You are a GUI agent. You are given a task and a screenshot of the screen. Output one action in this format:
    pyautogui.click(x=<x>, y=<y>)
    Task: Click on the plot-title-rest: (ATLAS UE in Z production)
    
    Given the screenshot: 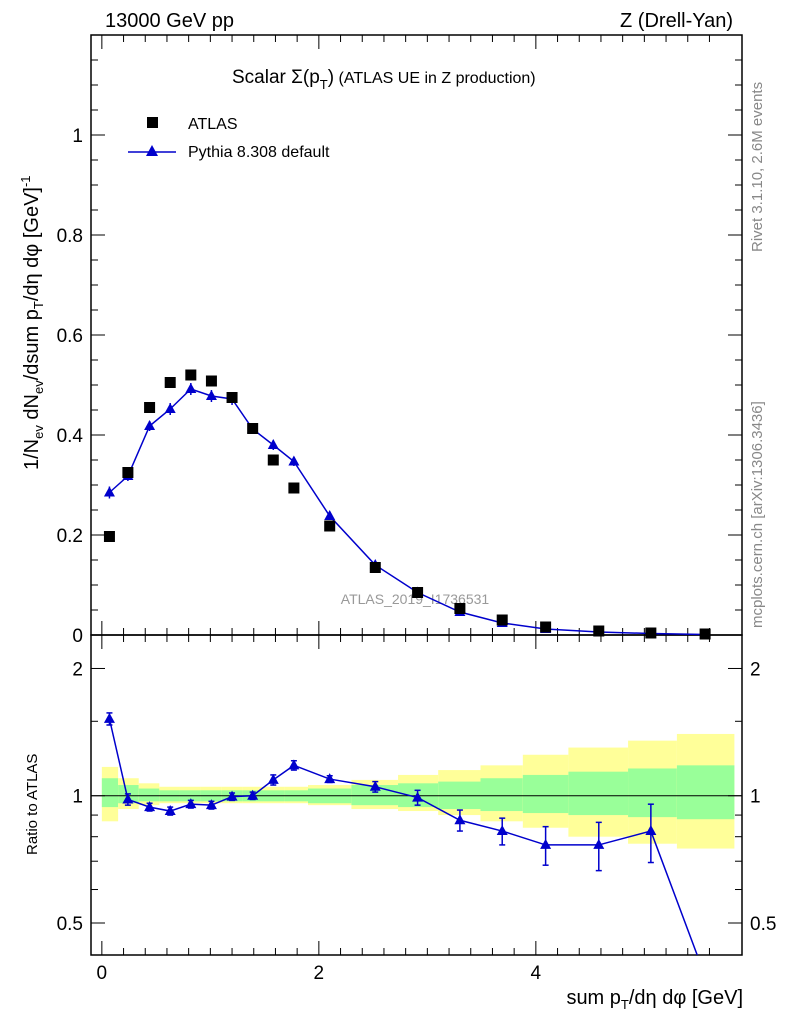 What is the action you would take?
    pyautogui.click(x=435, y=78)
    